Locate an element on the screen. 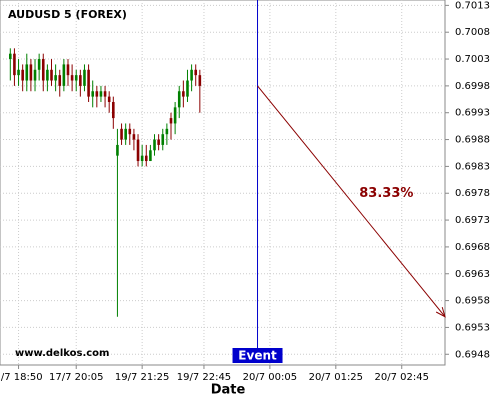  y-tick-label: 0.7008 is located at coordinates (472, 32).